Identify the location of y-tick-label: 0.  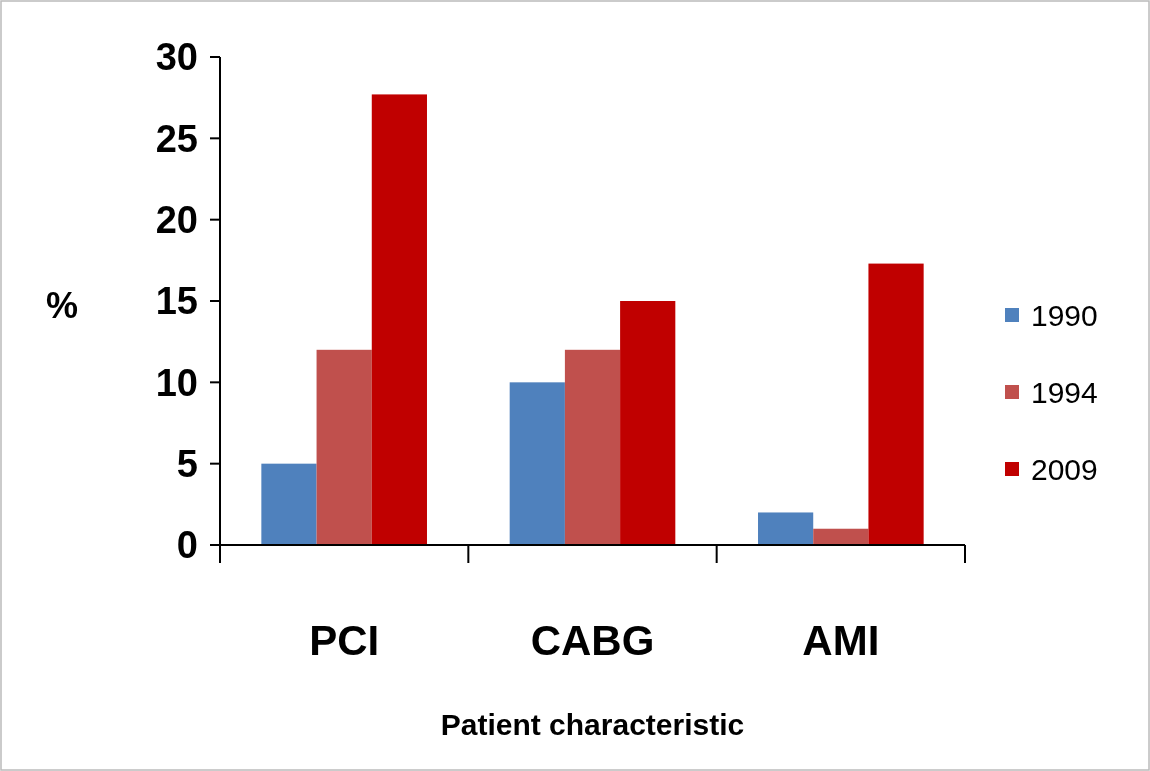
(187, 545).